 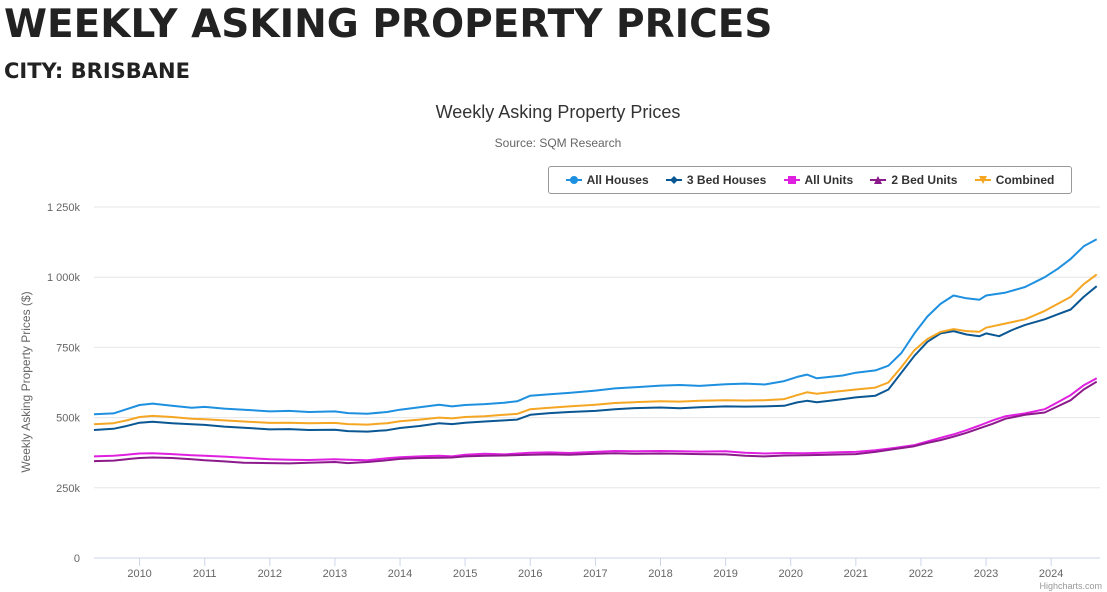 I want to click on x-tick-label: 2023, so click(x=986, y=574).